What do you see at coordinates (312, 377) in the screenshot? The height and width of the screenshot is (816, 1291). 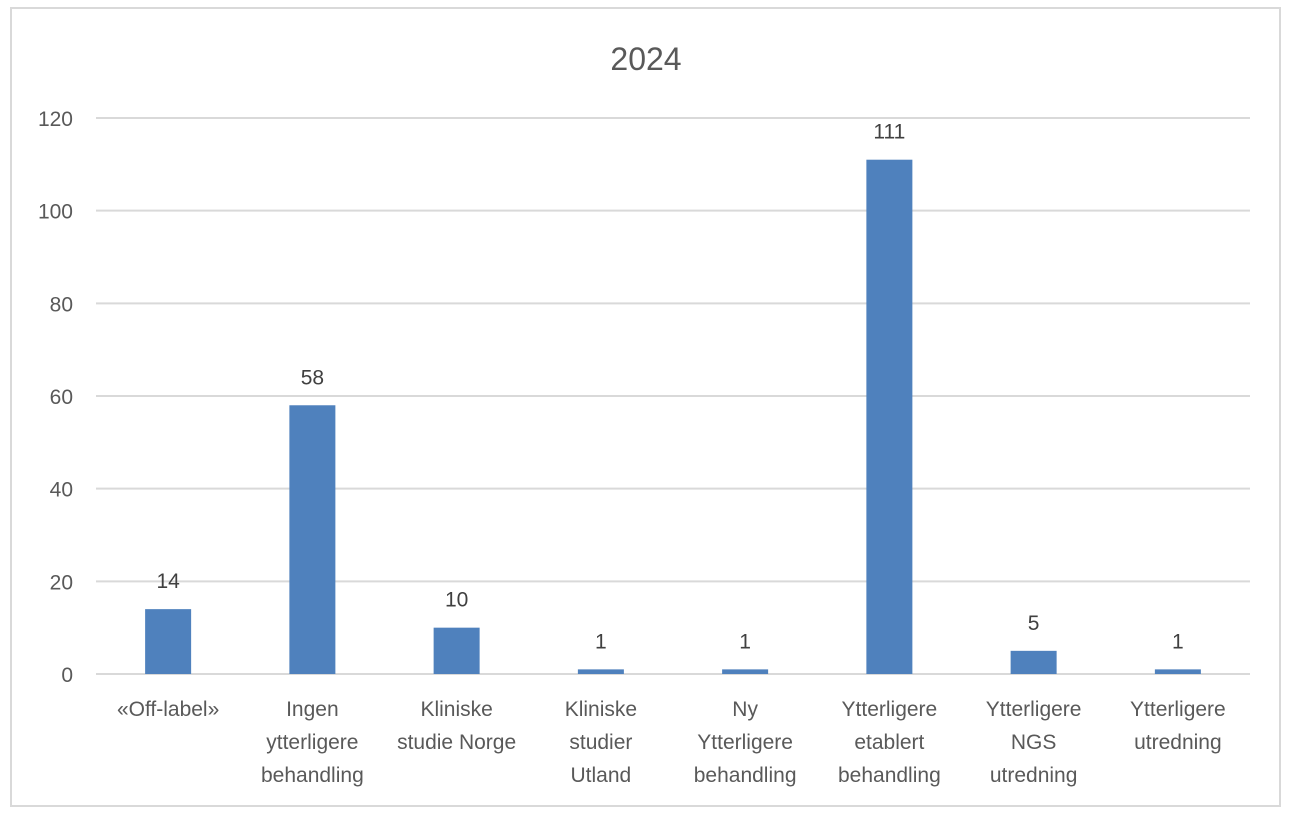 I see `data-label: 58` at bounding box center [312, 377].